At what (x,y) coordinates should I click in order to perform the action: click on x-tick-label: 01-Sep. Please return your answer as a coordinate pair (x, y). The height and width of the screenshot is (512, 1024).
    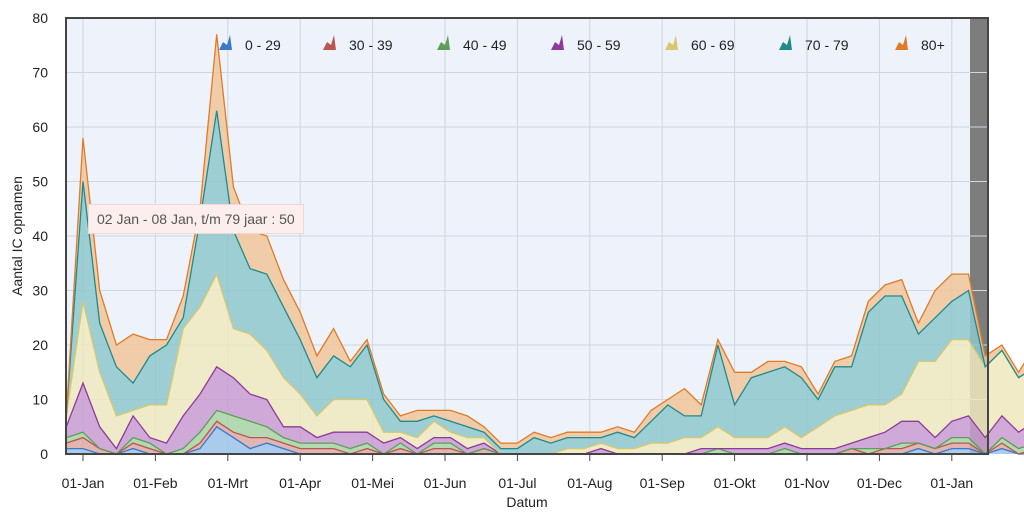
    Looking at the image, I should click on (662, 483).